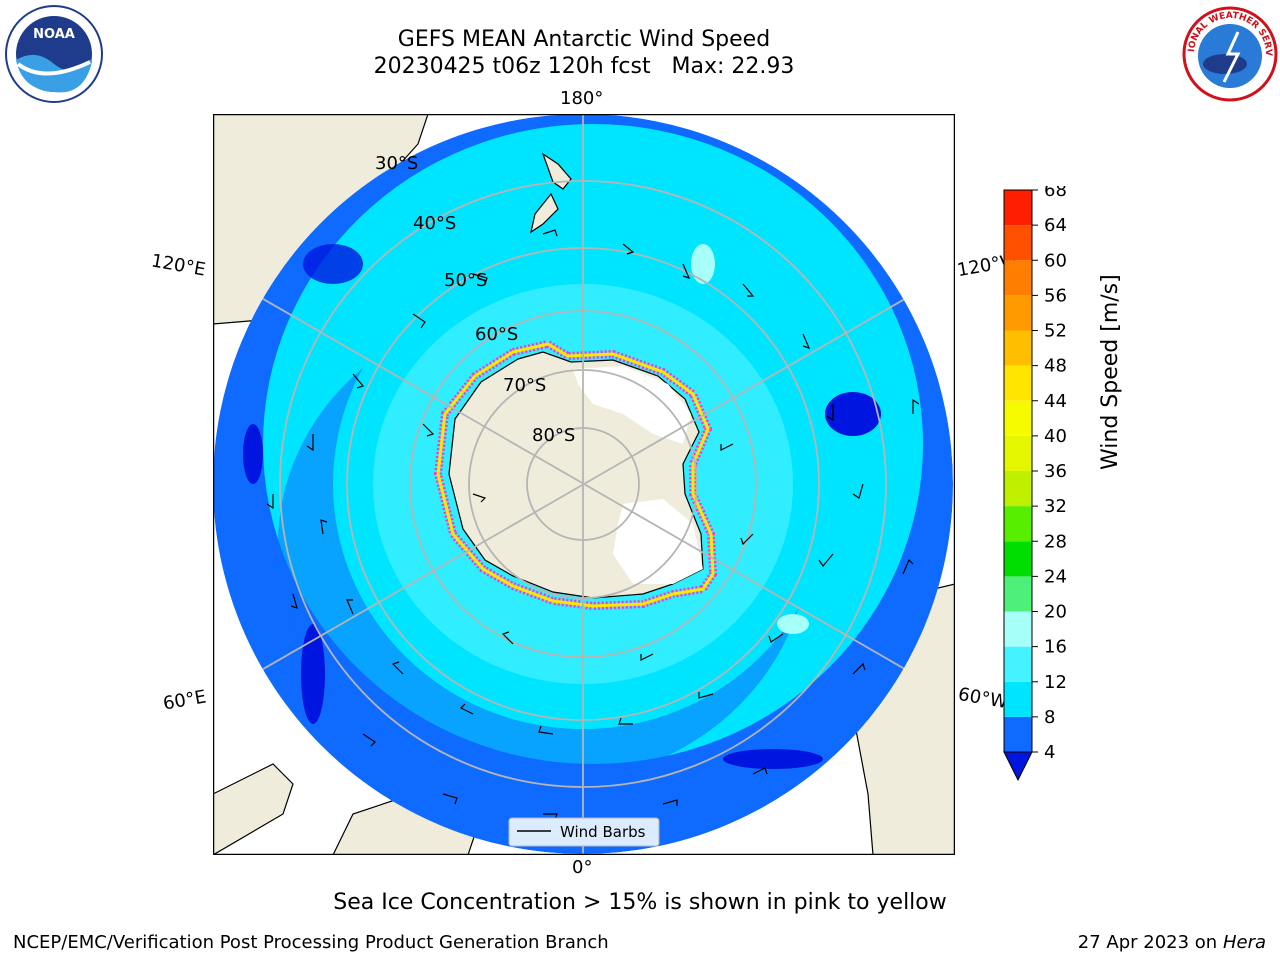 Image resolution: width=1280 pixels, height=960 pixels. Describe the element at coordinates (551, 193) in the screenshot. I see `land-newzealand` at that location.